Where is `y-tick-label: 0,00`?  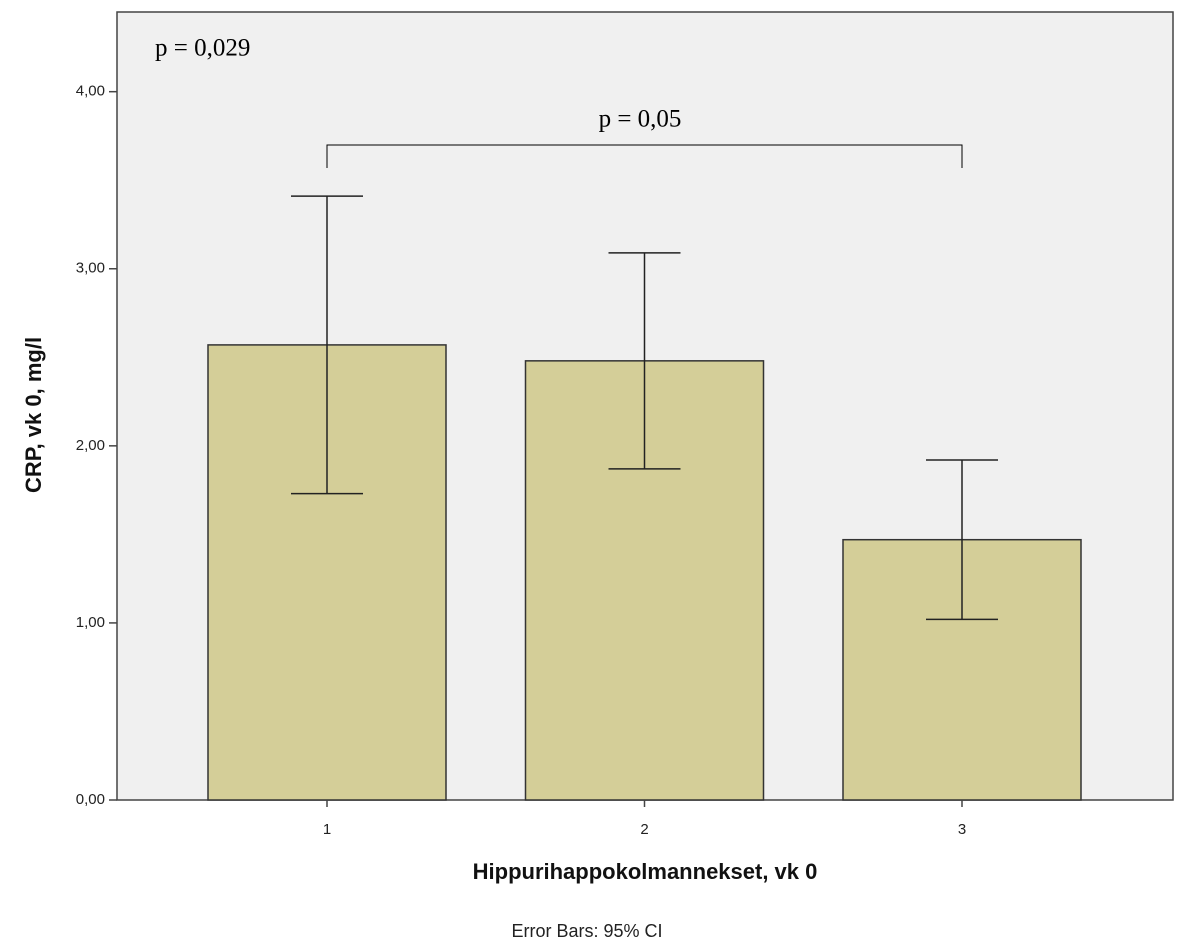 y-tick-label: 0,00 is located at coordinates (90, 799).